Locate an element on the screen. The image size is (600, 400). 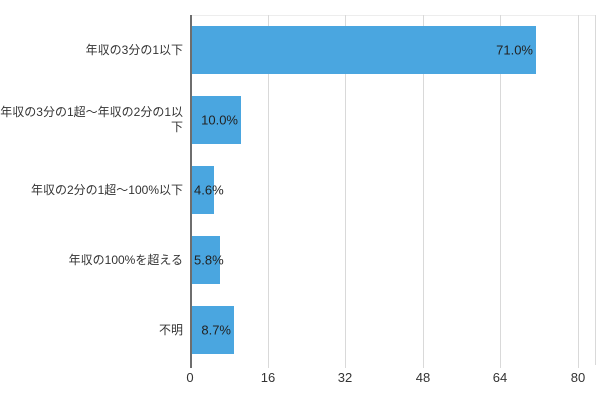
category-label: 年収の3分の1以下 is located at coordinates (134, 49).